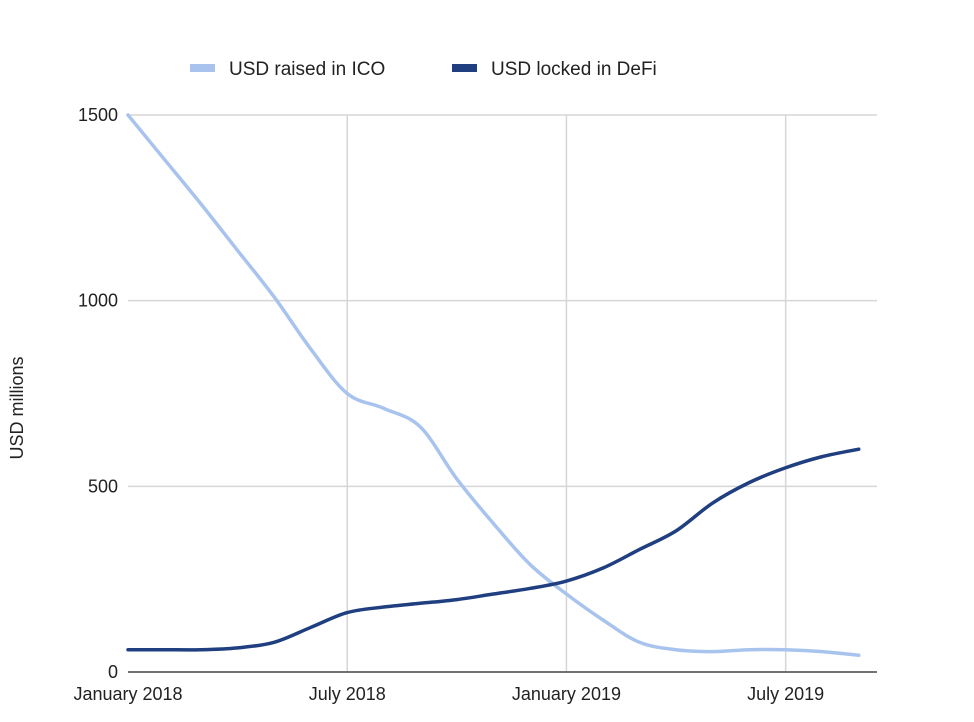  Describe the element at coordinates (785, 694) in the screenshot. I see `x-tick-label: July 2019` at that location.